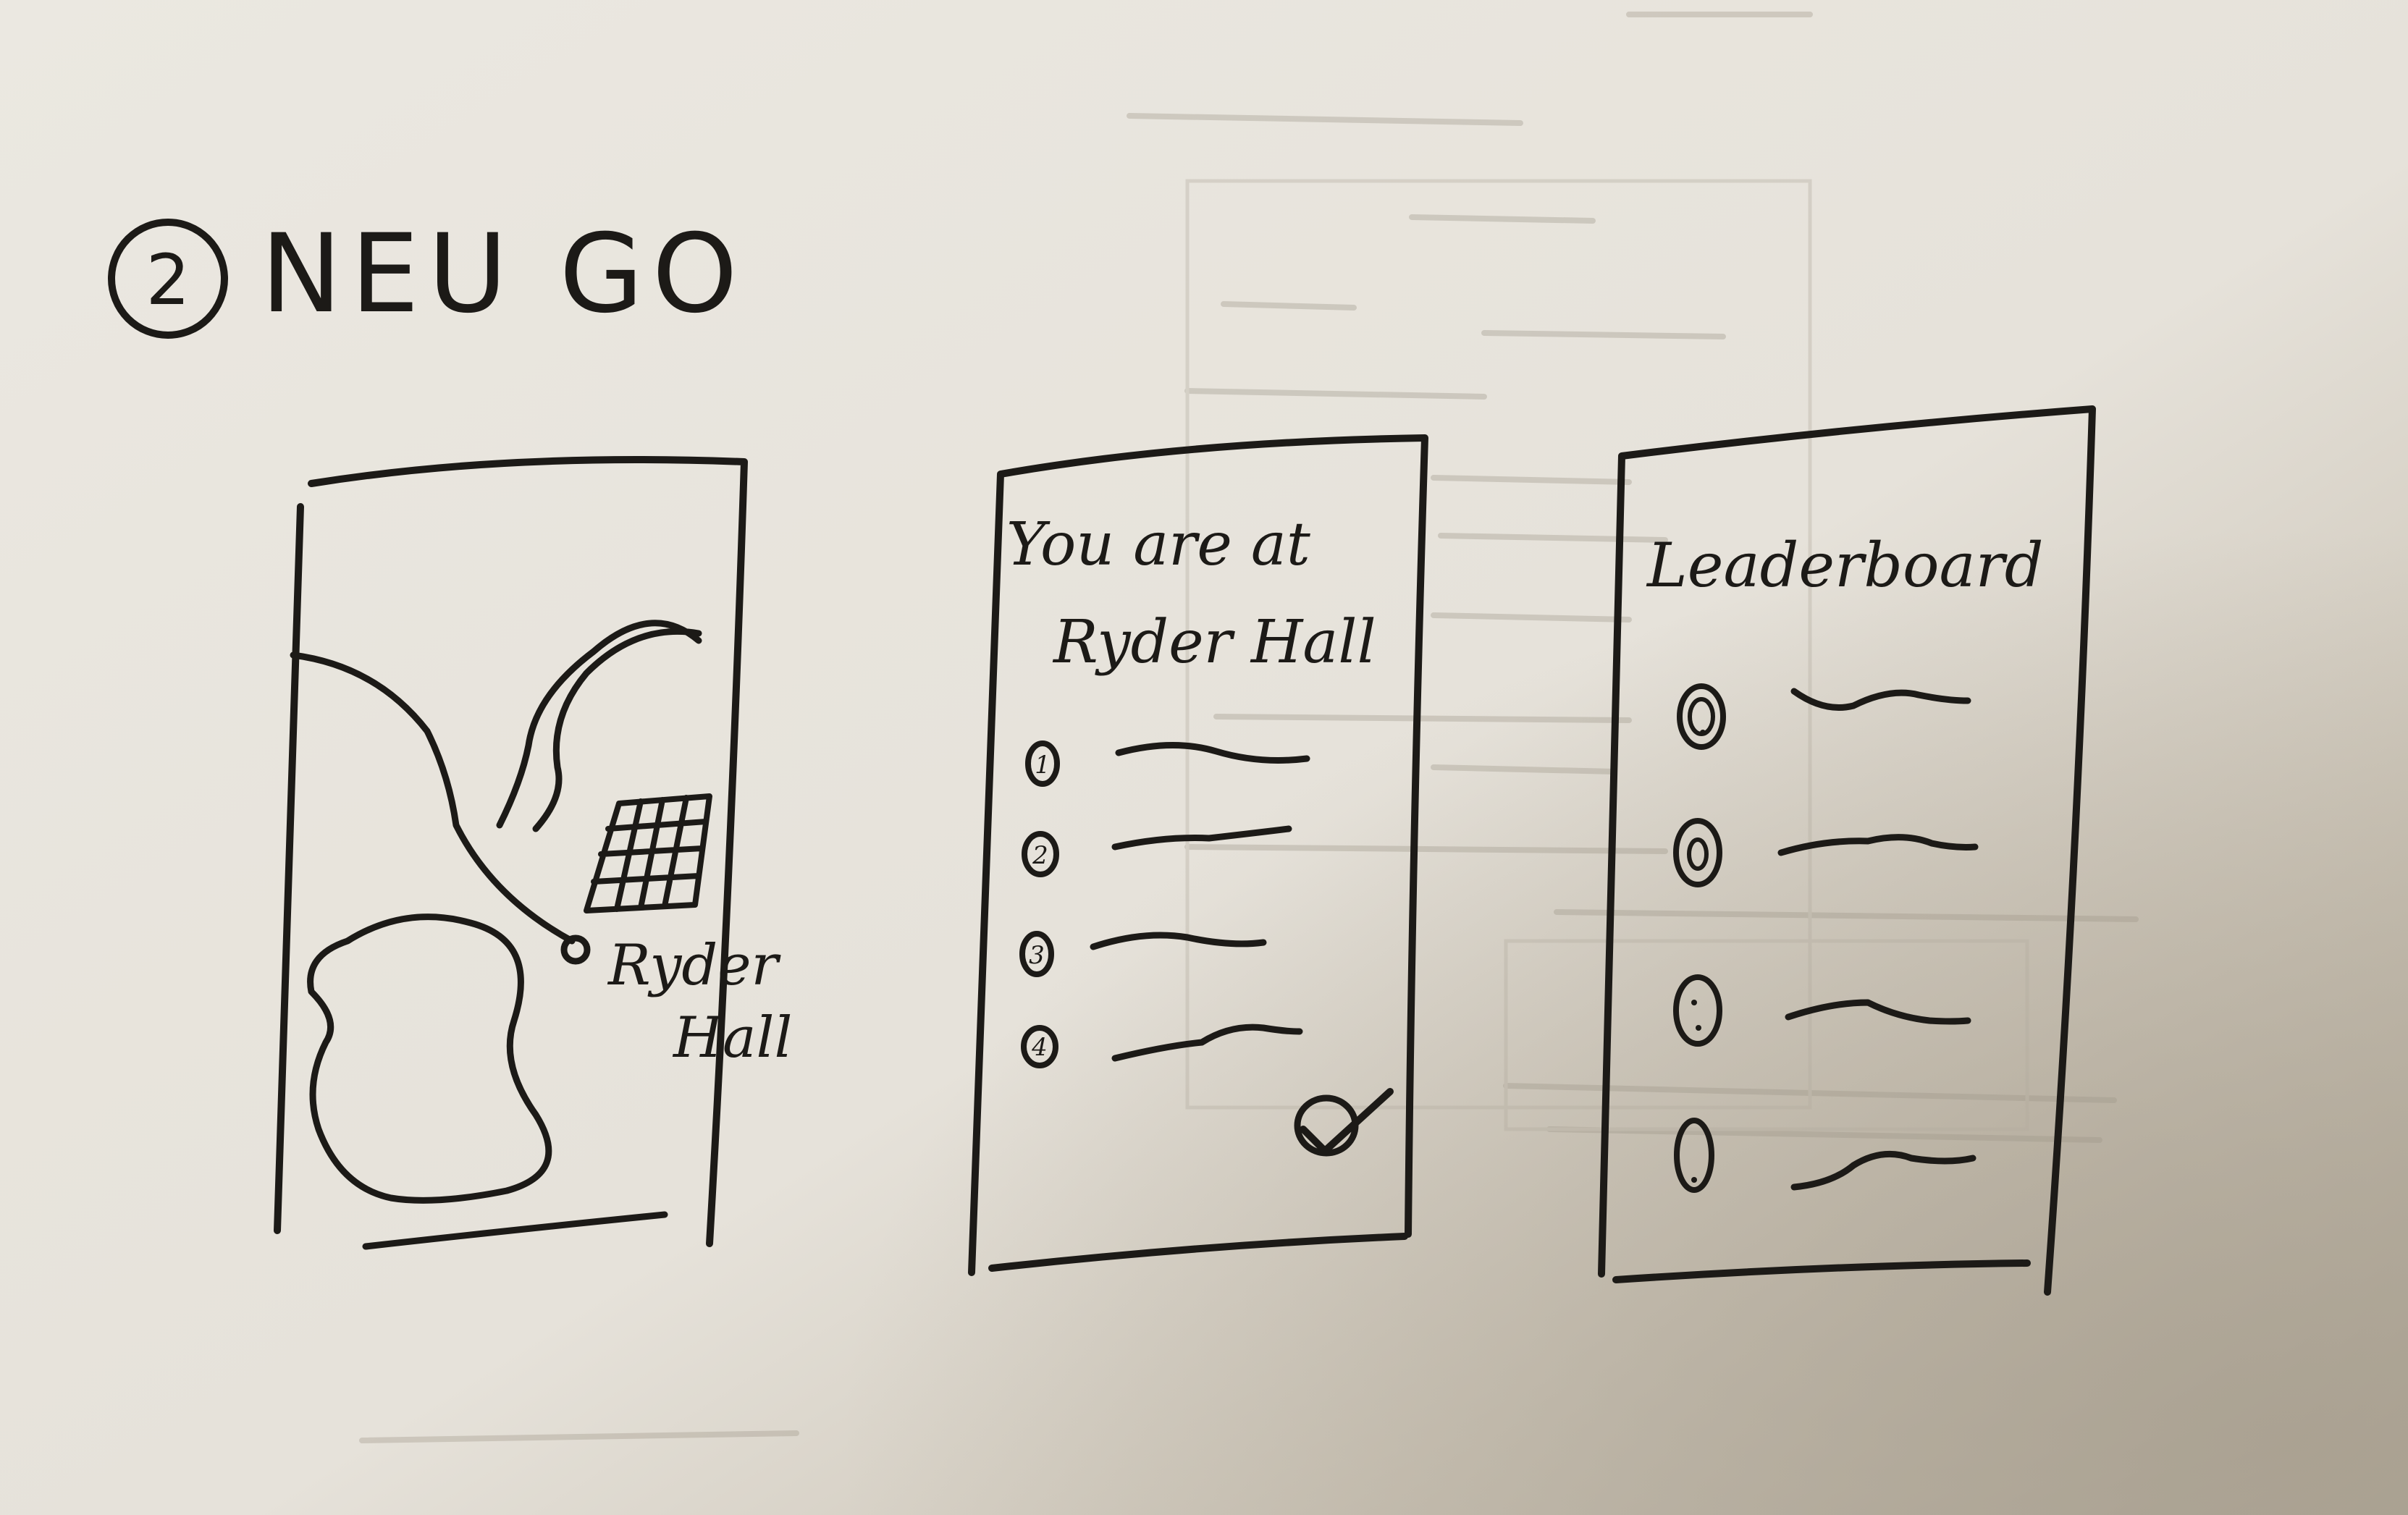 Image resolution: width=2408 pixels, height=1515 pixels. I want to click on title-text: NEU GO, so click(503, 274).